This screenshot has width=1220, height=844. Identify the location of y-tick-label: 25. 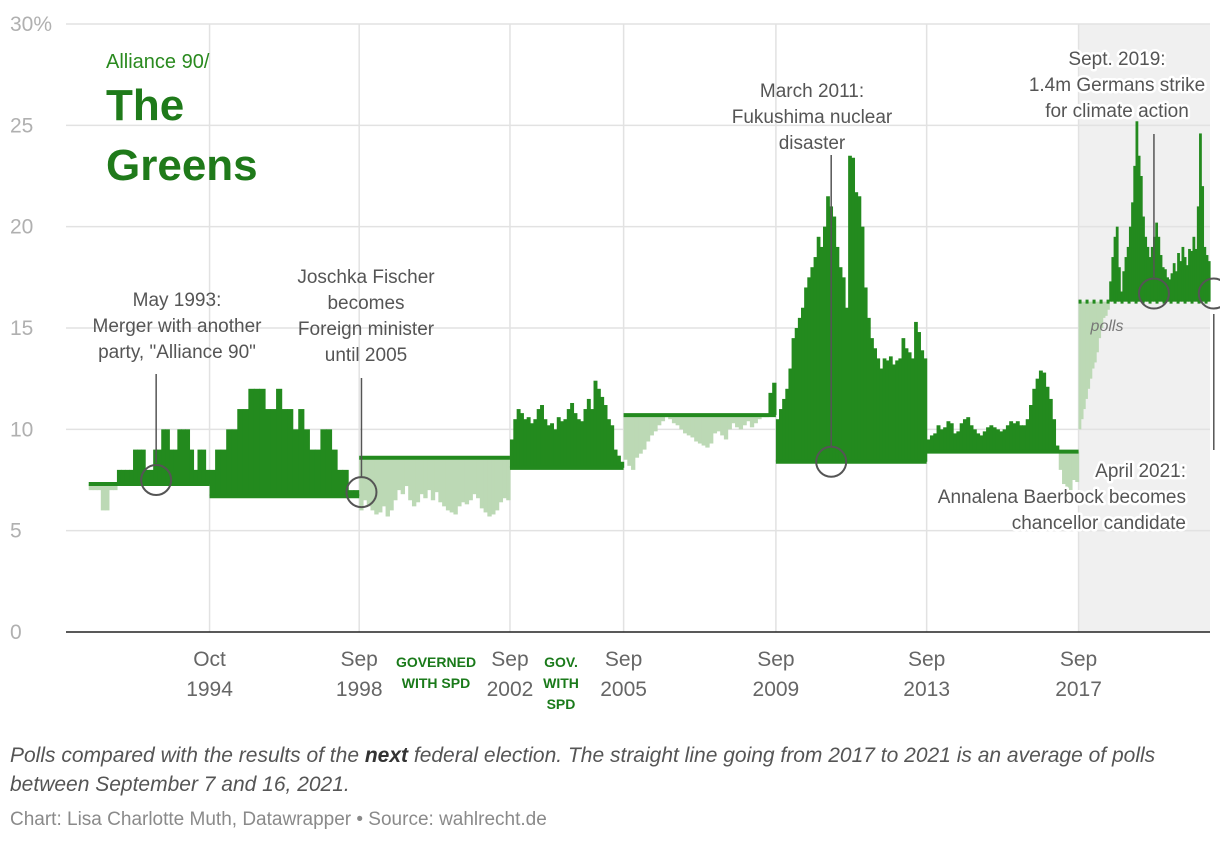
(21, 125).